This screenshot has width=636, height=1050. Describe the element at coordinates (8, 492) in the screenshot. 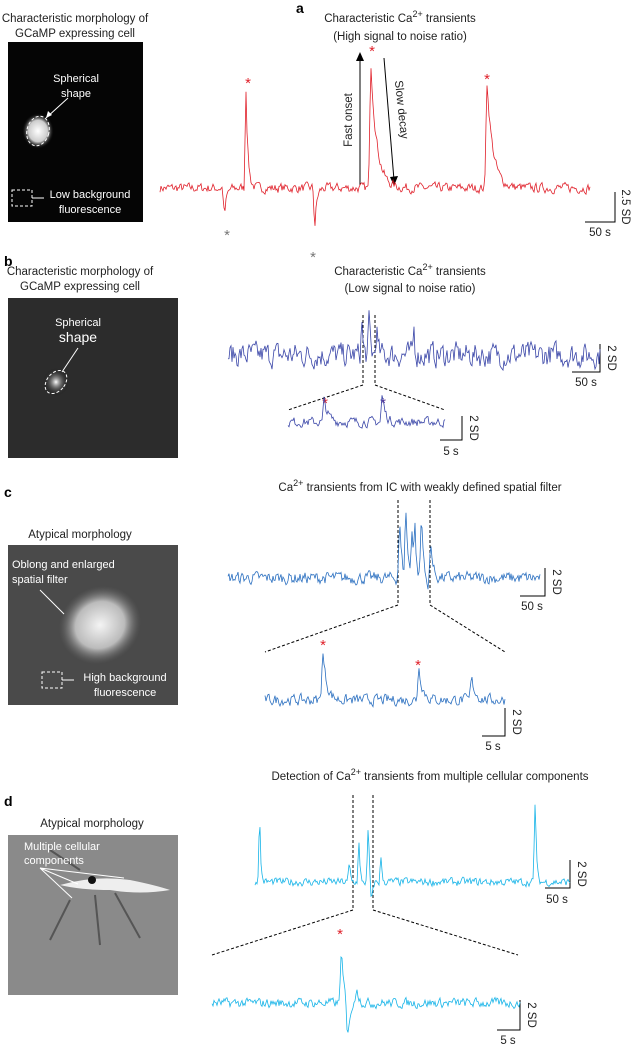

I see `panel-label: c` at that location.